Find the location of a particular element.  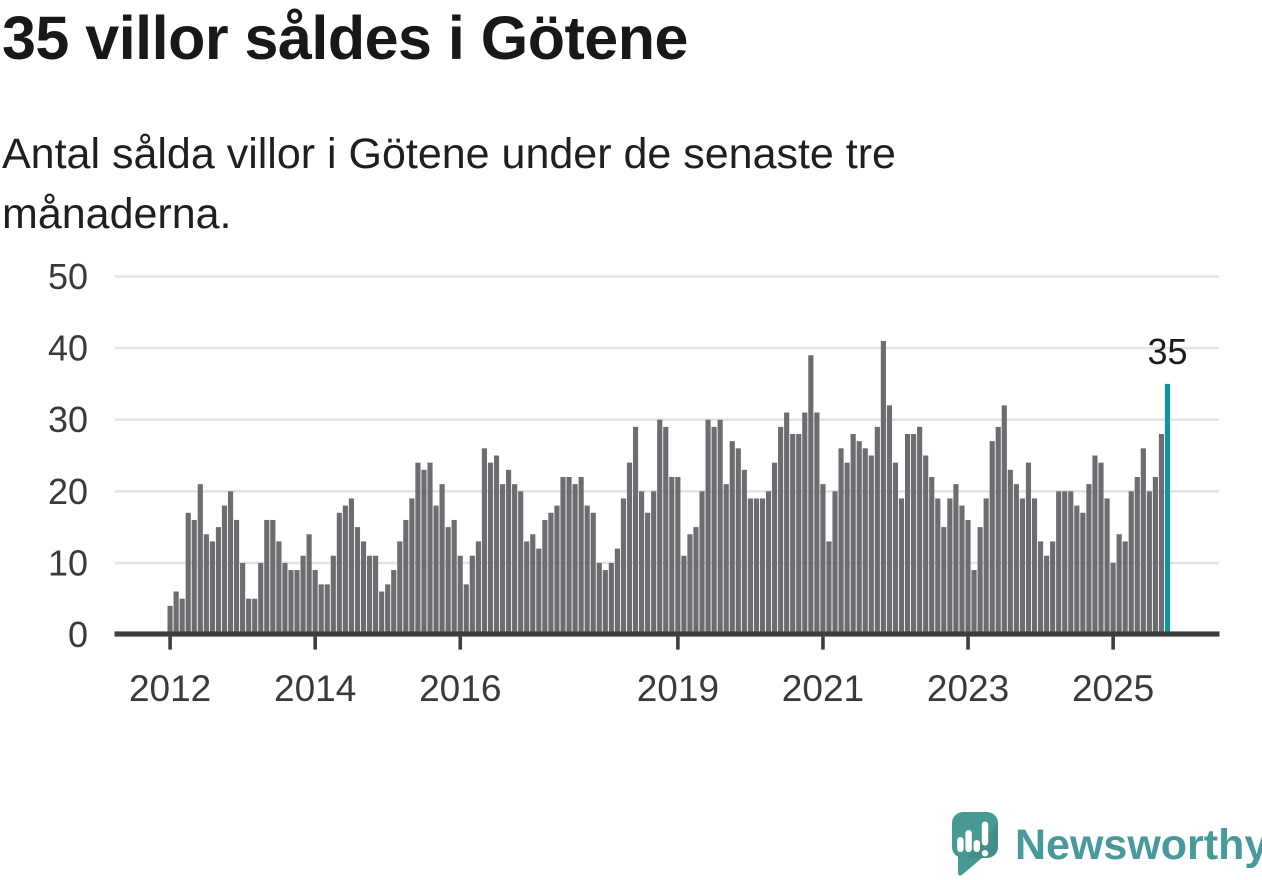

x-axis-label: 2023 is located at coordinates (968, 688).